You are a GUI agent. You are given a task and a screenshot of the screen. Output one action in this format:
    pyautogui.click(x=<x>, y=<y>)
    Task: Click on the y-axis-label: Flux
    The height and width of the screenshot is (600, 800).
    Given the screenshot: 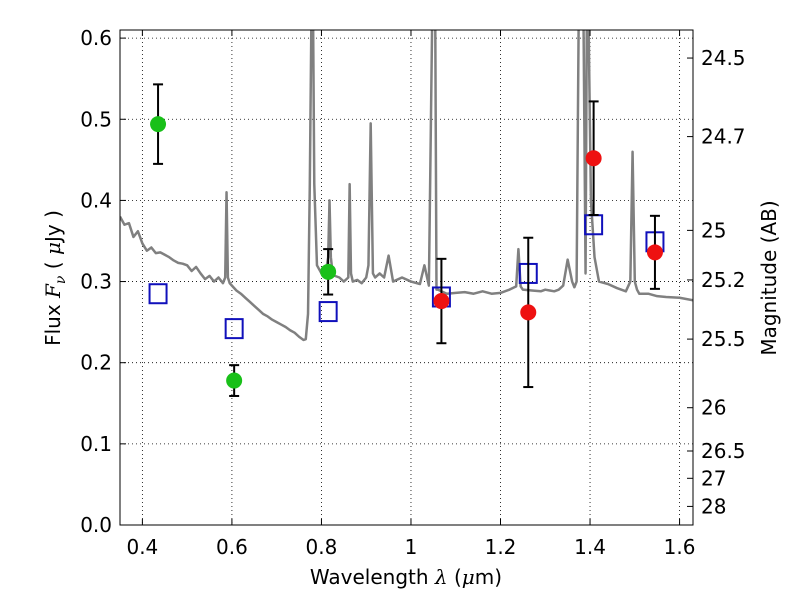 What is the action you would take?
    pyautogui.click(x=53, y=325)
    